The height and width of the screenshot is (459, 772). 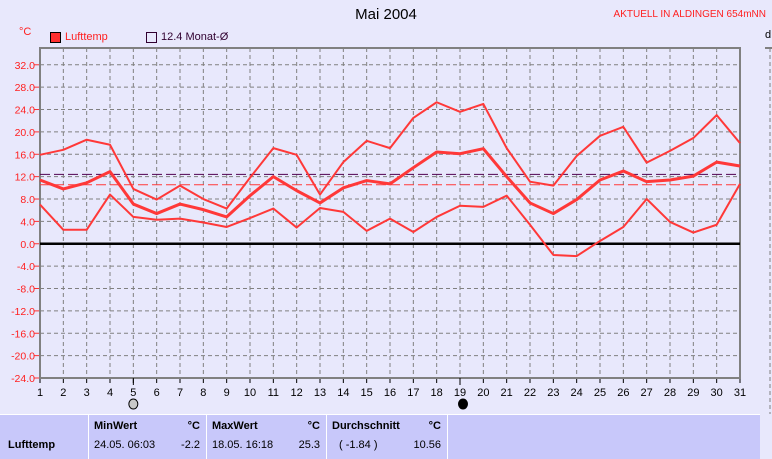 What do you see at coordinates (157, 393) in the screenshot?
I see `x-tick-label: 6` at bounding box center [157, 393].